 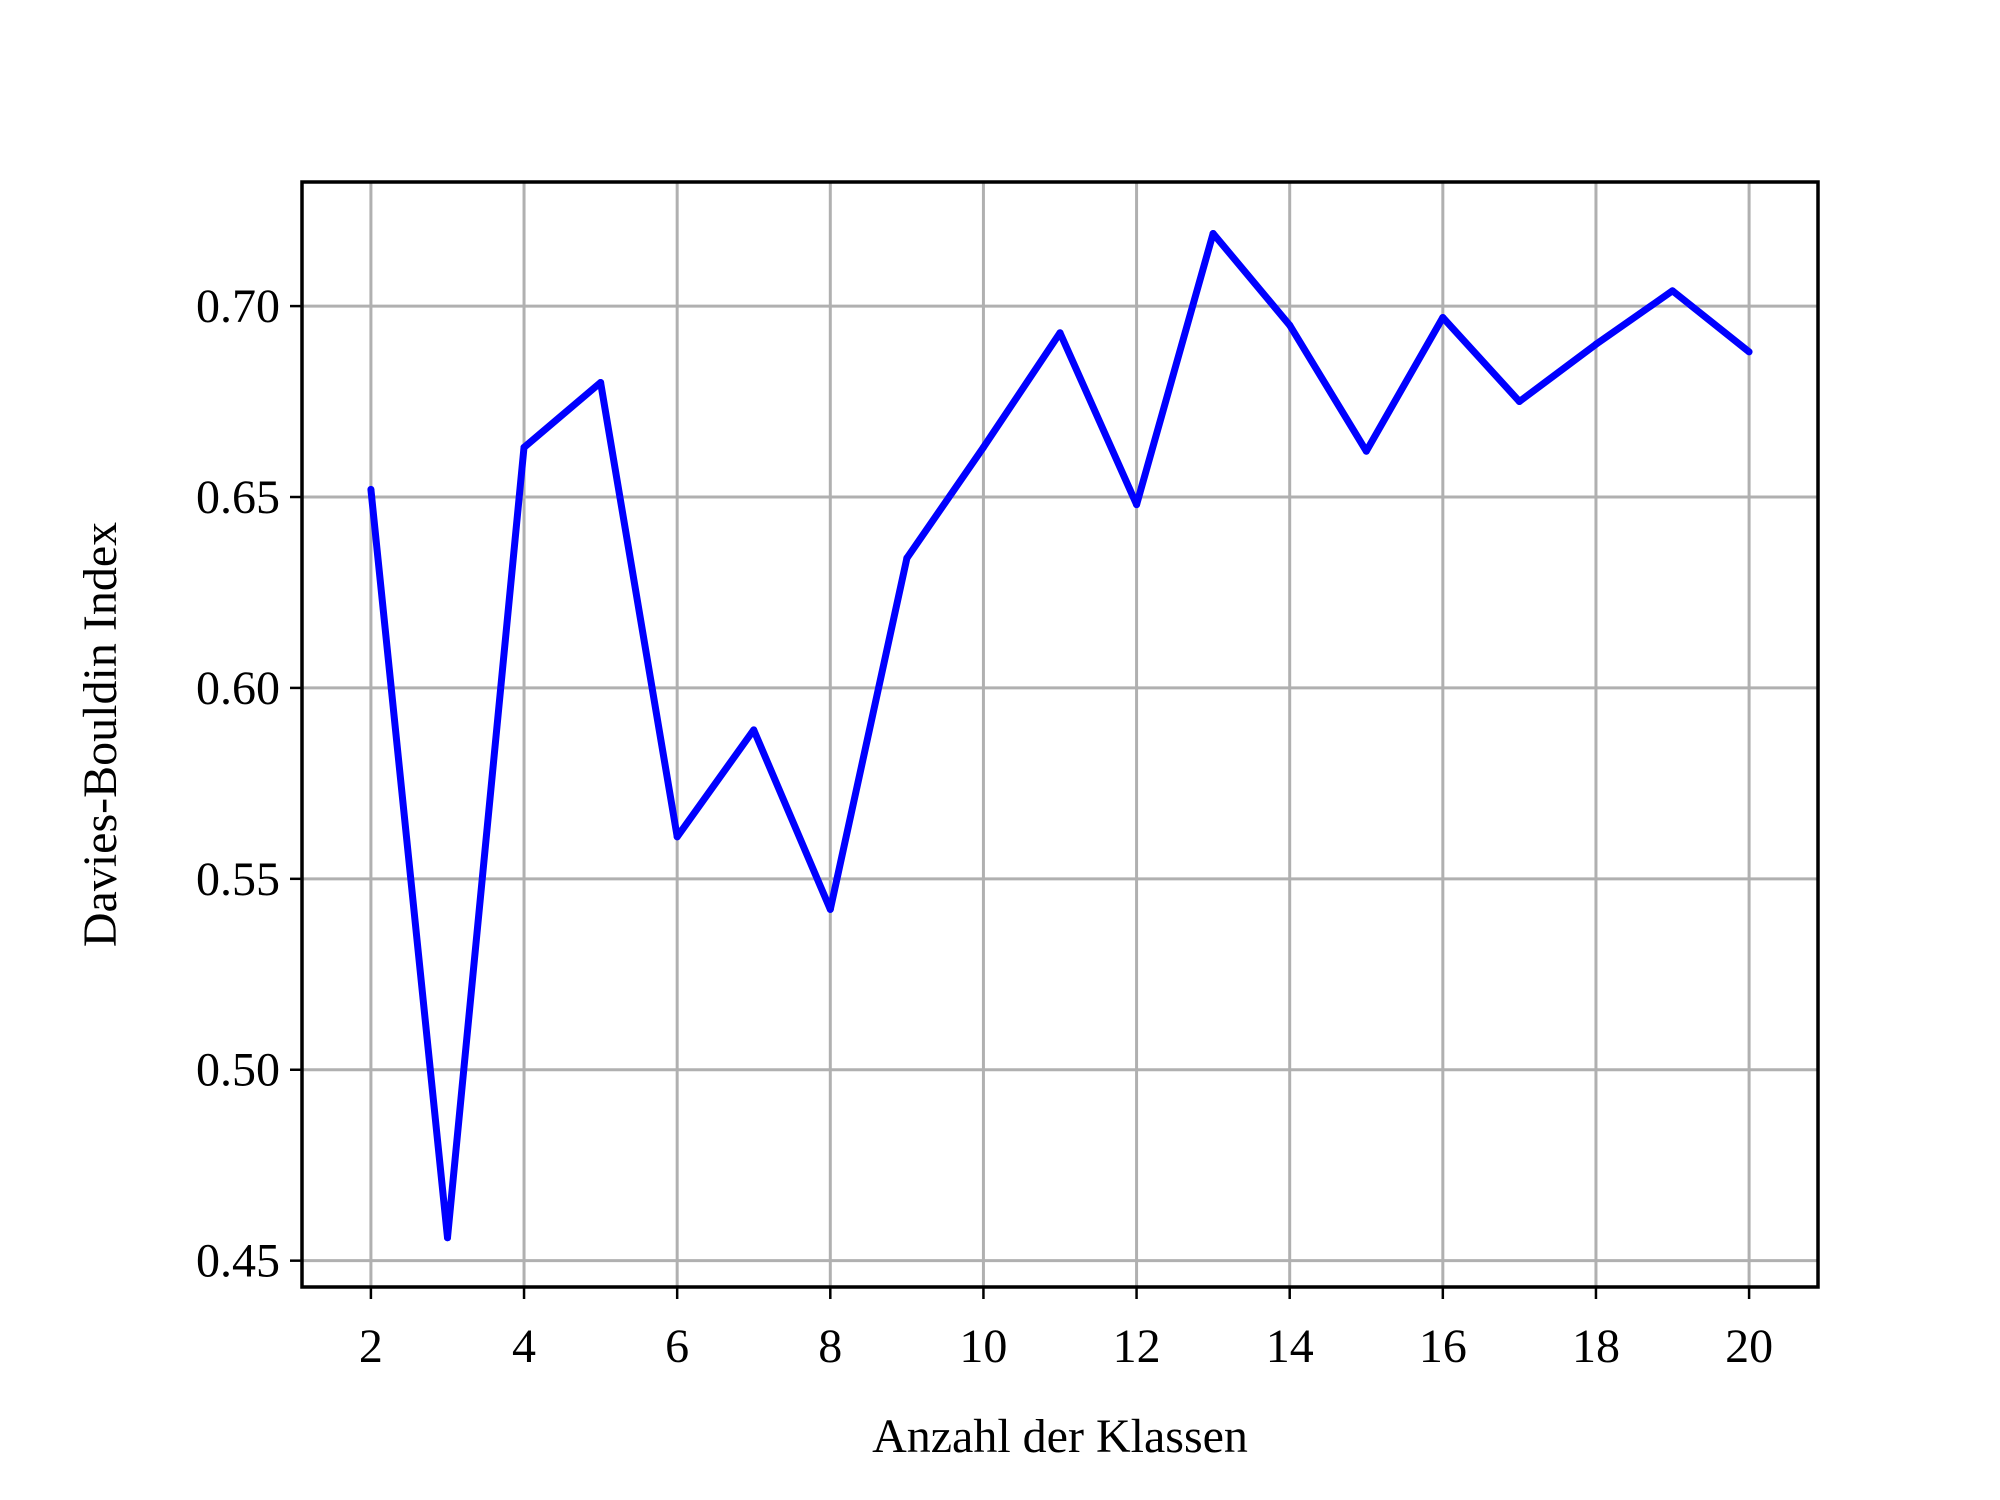 I want to click on y-axis-label: Davies-Bouldin Index, so click(x=100, y=734).